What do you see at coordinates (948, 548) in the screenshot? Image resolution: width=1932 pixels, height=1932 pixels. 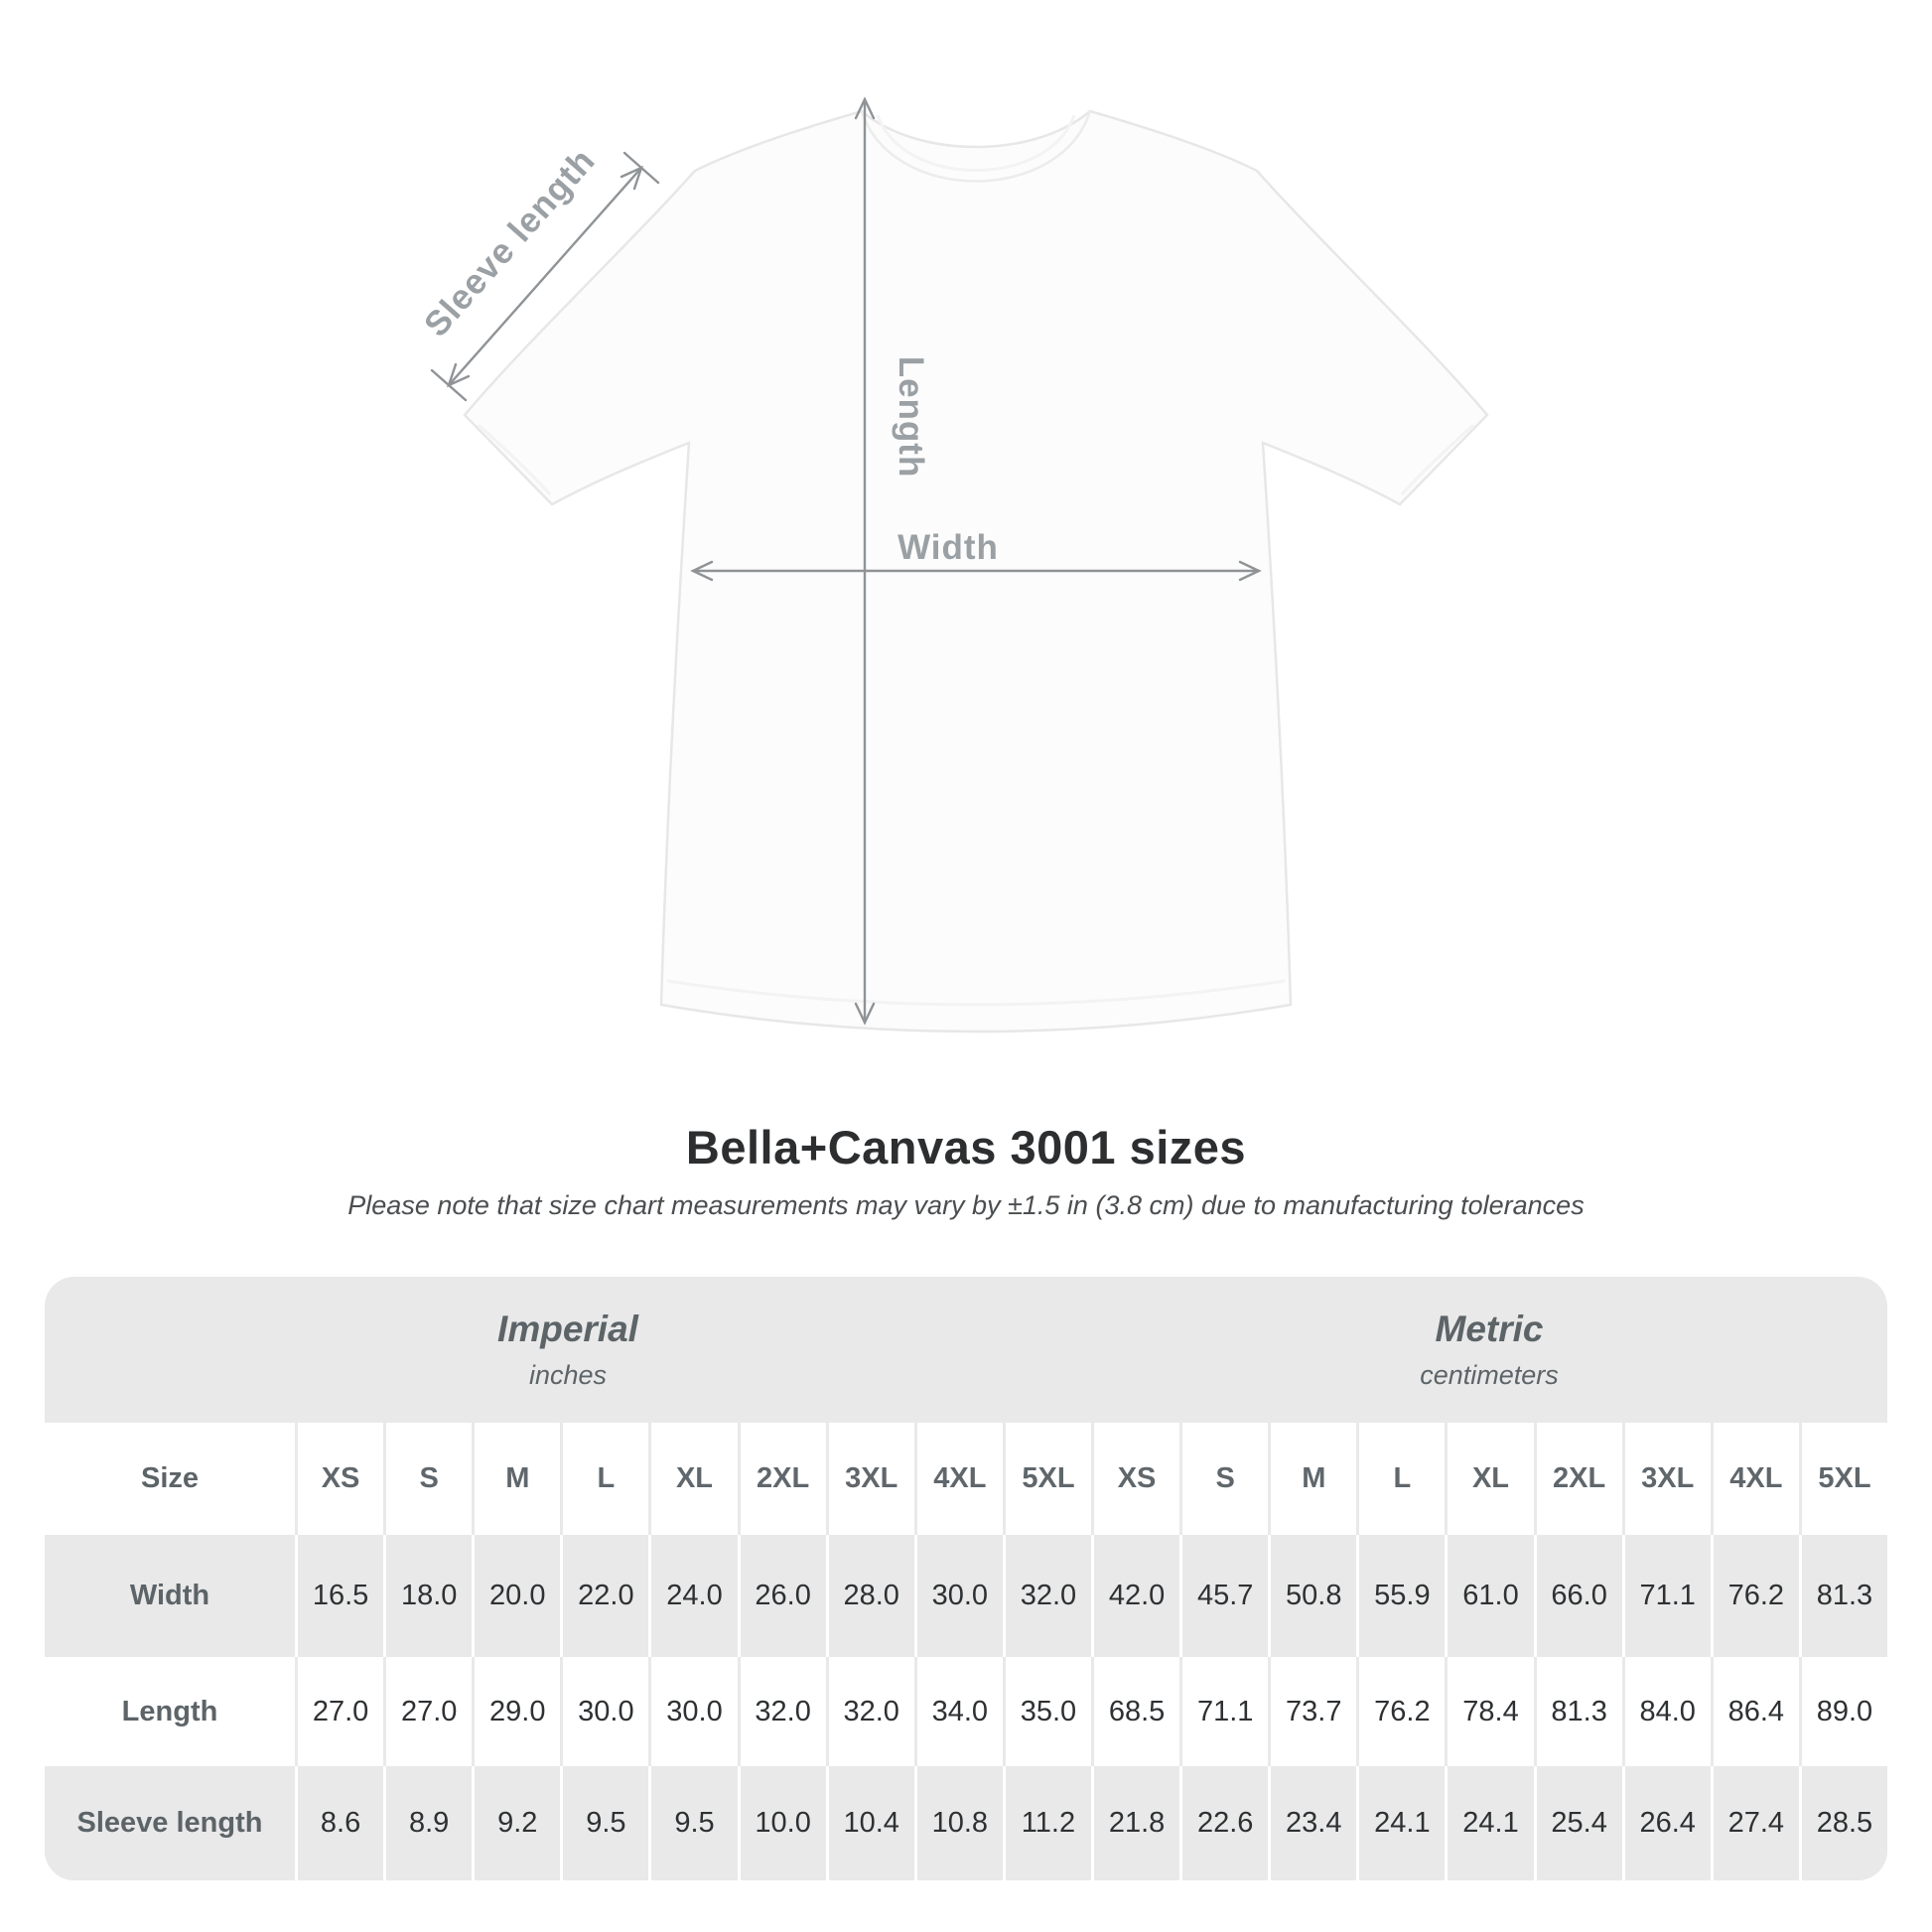 I see `width-label: Width` at bounding box center [948, 548].